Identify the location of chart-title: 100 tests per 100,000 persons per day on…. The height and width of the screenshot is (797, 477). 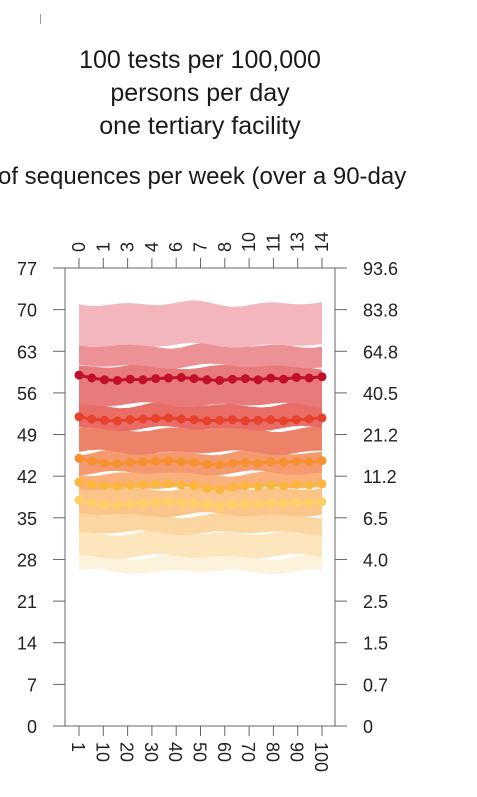
(200, 93).